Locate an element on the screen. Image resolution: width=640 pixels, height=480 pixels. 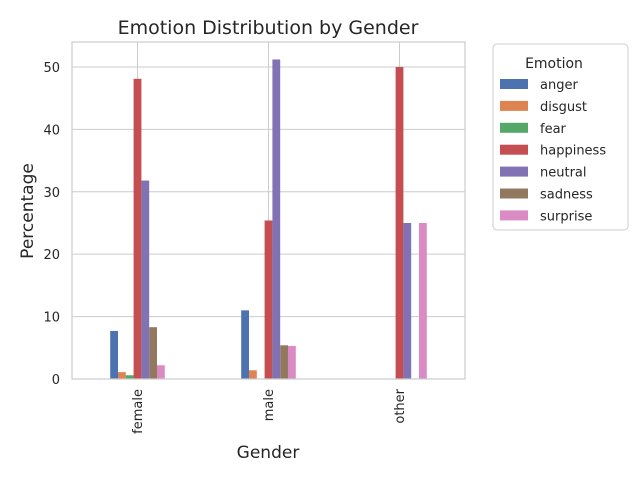
bar-surprise-other is located at coordinates (423, 300).